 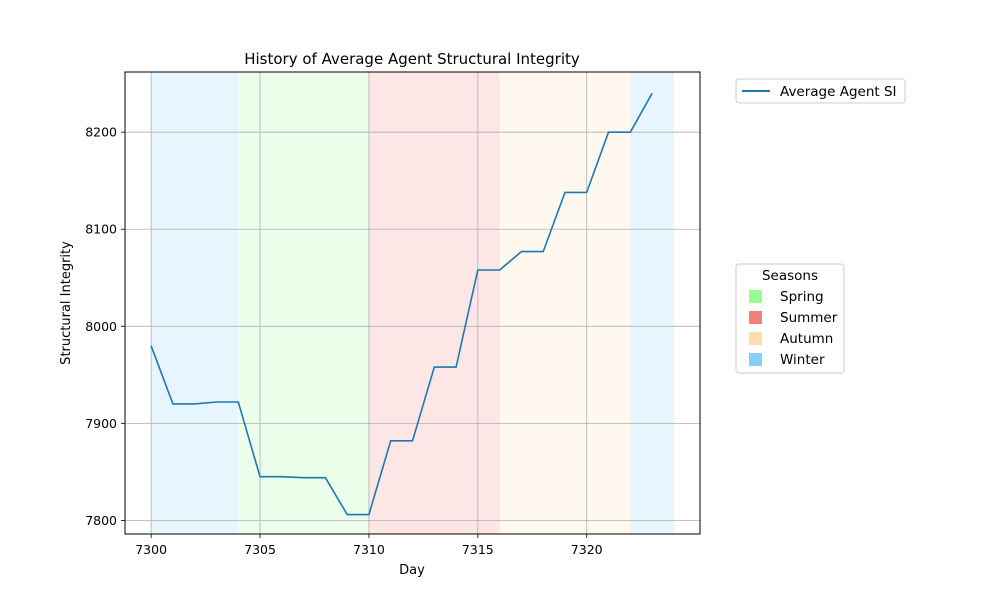 I want to click on season-band-summer, so click(x=434, y=303).